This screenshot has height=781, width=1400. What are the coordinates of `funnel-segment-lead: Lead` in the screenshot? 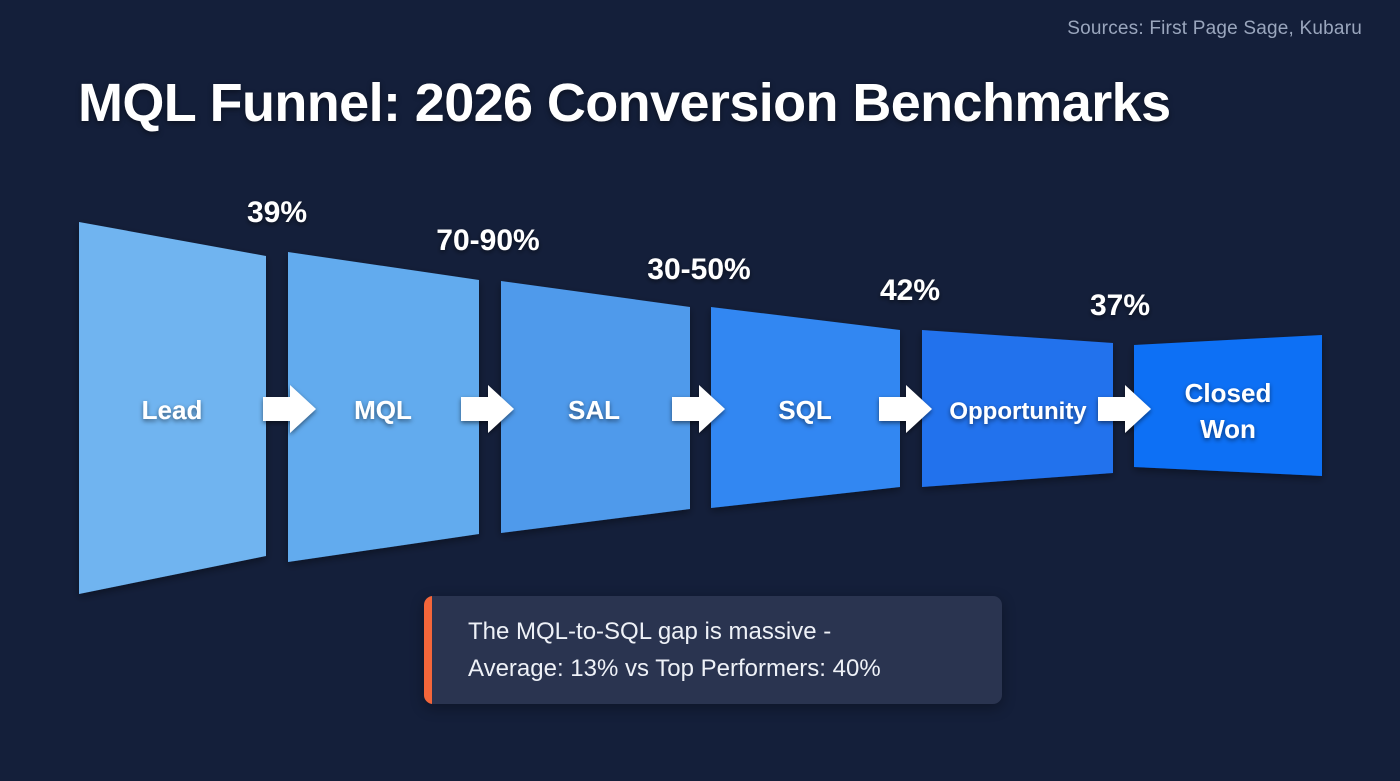 It's located at (172, 408).